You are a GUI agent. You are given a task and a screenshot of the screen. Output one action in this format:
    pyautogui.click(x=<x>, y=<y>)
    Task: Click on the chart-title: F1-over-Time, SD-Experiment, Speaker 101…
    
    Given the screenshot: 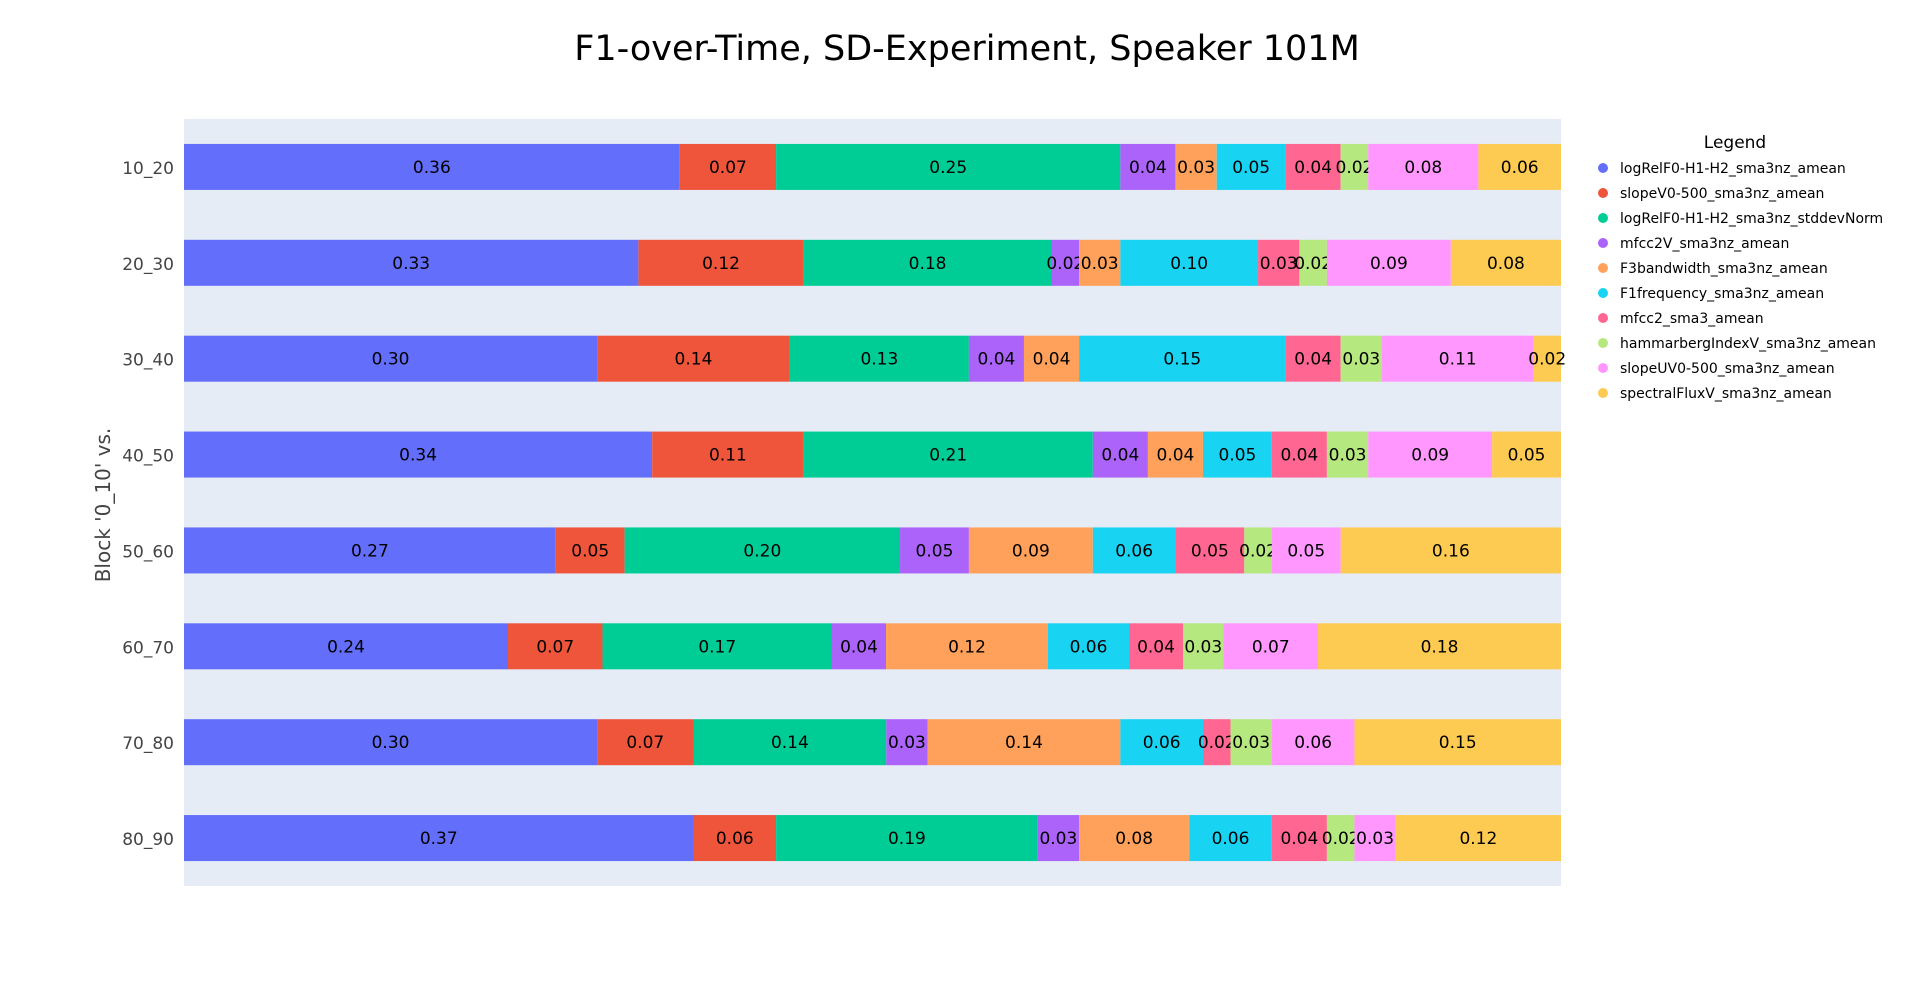 What is the action you would take?
    pyautogui.click(x=967, y=49)
    